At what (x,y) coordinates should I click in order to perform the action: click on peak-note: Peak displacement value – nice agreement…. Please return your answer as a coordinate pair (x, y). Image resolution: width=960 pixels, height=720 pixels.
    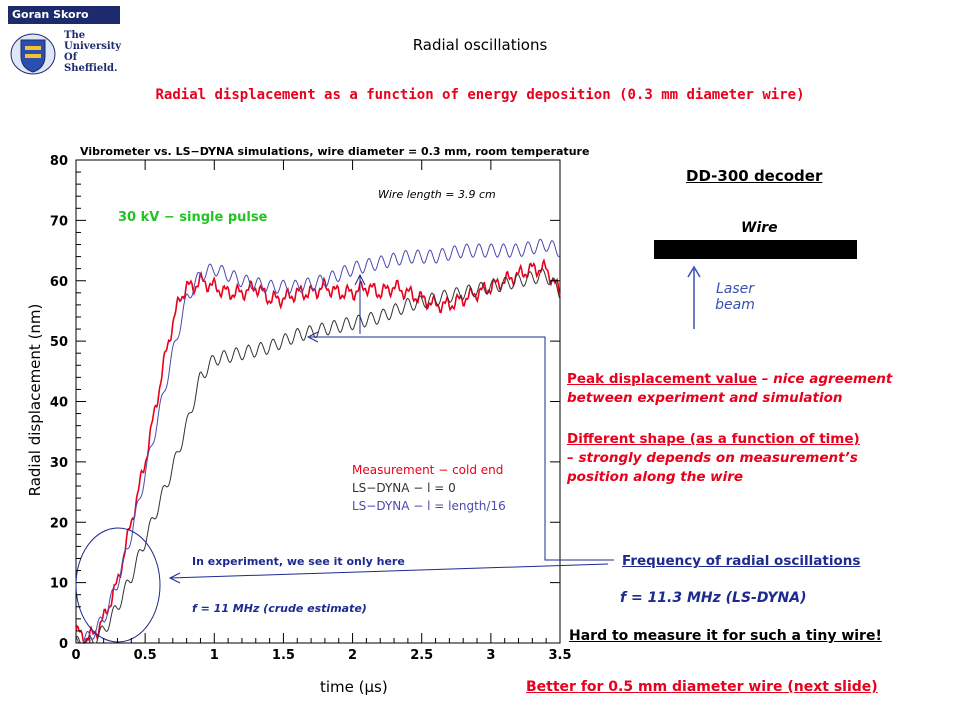
    Looking at the image, I should click on (730, 388).